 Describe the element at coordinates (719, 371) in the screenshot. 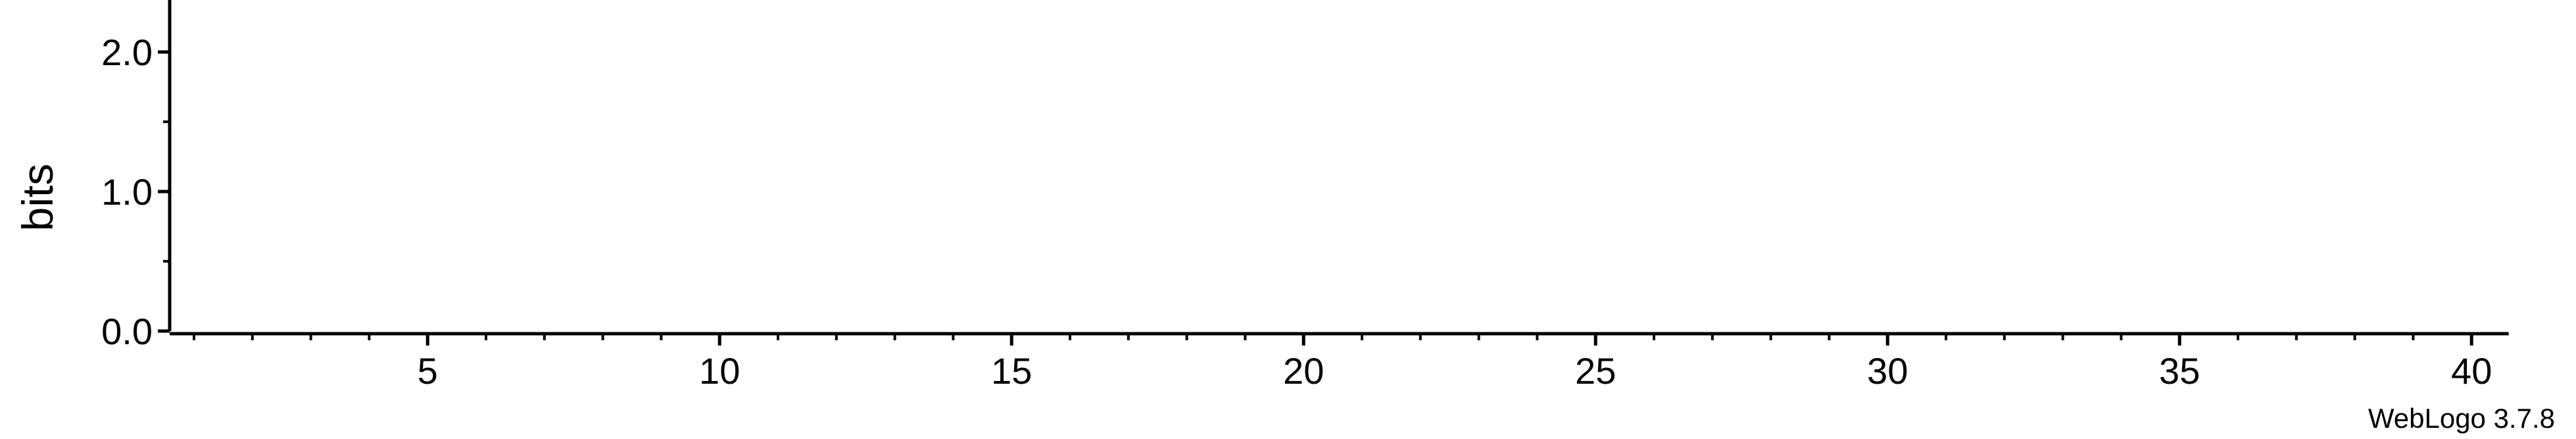

I see `x-tick-label: 10` at that location.